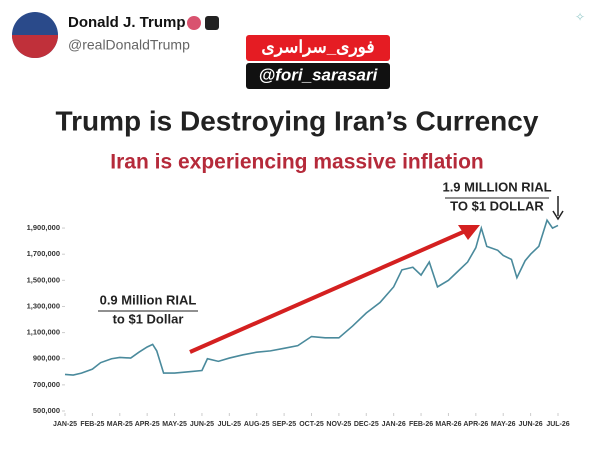 This screenshot has height=463, width=600. What do you see at coordinates (531, 424) in the screenshot?
I see `x-tick-label: JUN-26` at bounding box center [531, 424].